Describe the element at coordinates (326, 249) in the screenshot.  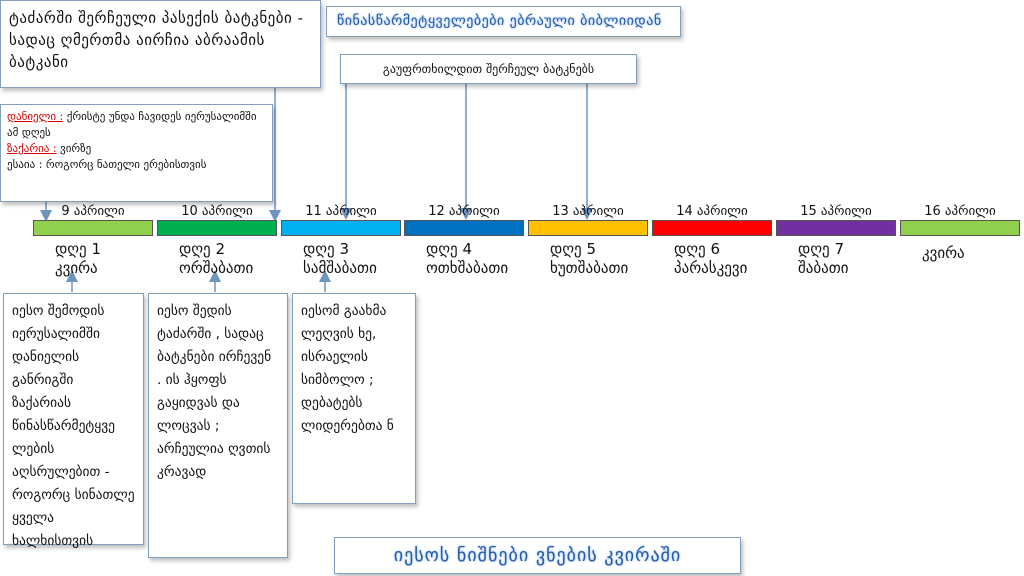
I see `day-number-3: დღე 3` at that location.